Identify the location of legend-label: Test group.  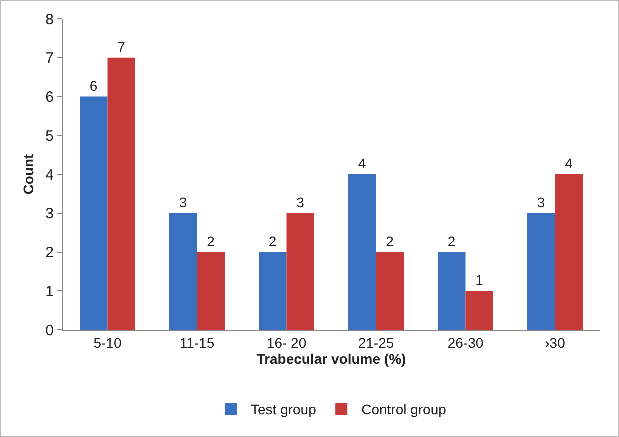
(284, 409).